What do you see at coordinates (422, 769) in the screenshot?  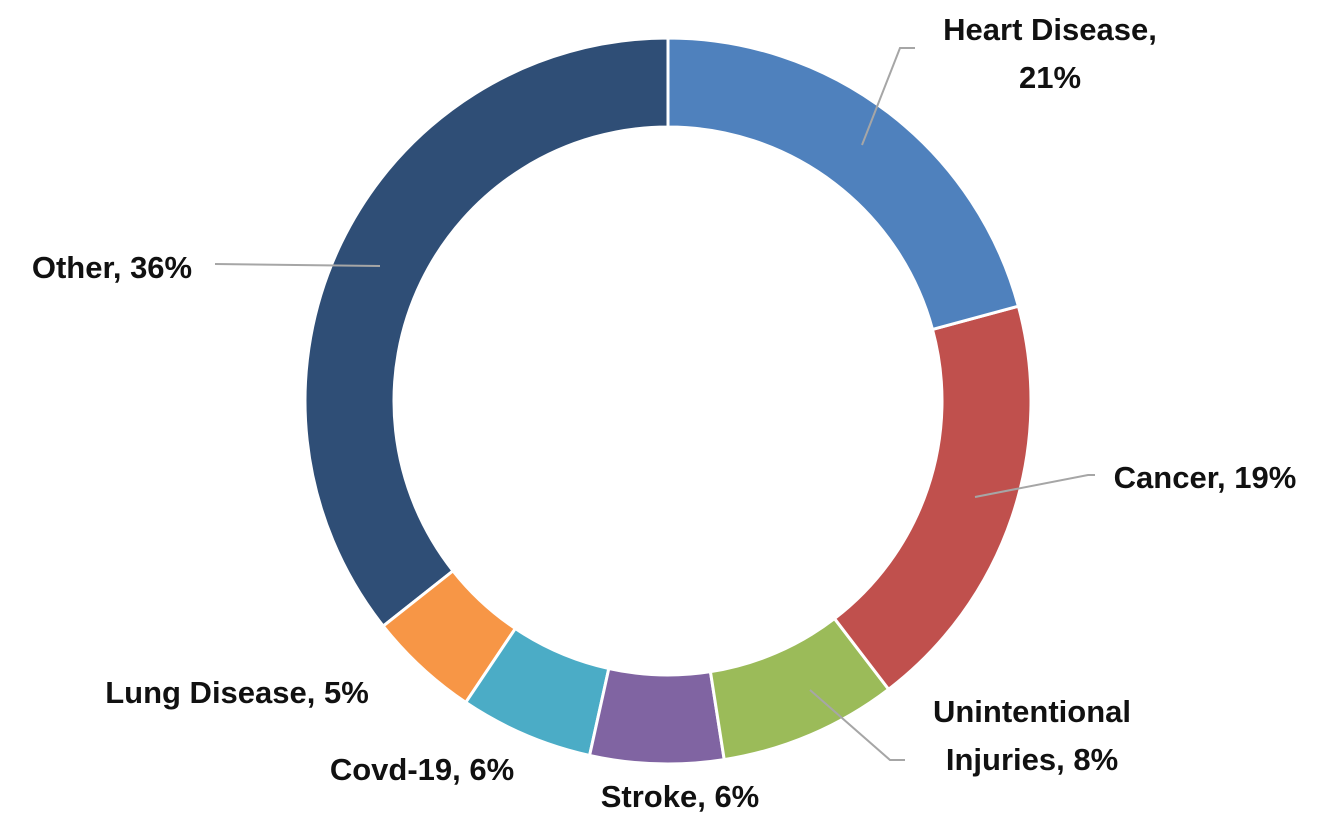 I see `data-label: Covd-19, 6%` at bounding box center [422, 769].